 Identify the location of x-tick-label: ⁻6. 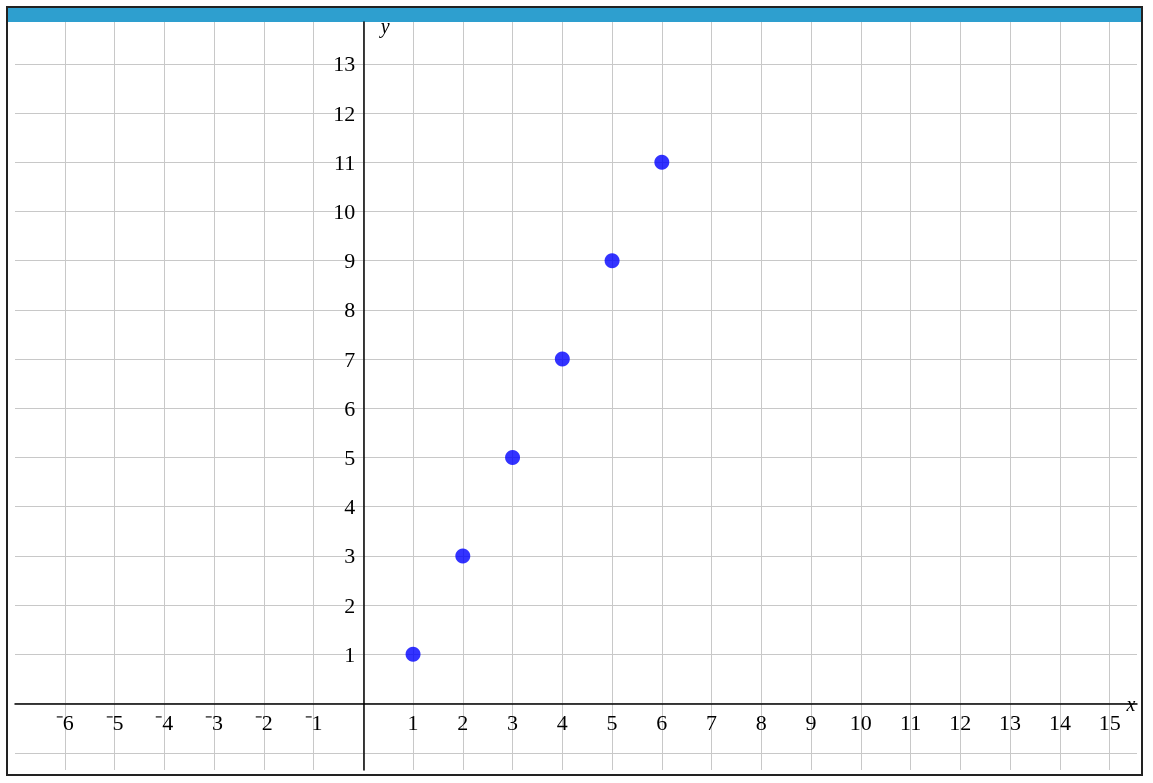
(64, 723).